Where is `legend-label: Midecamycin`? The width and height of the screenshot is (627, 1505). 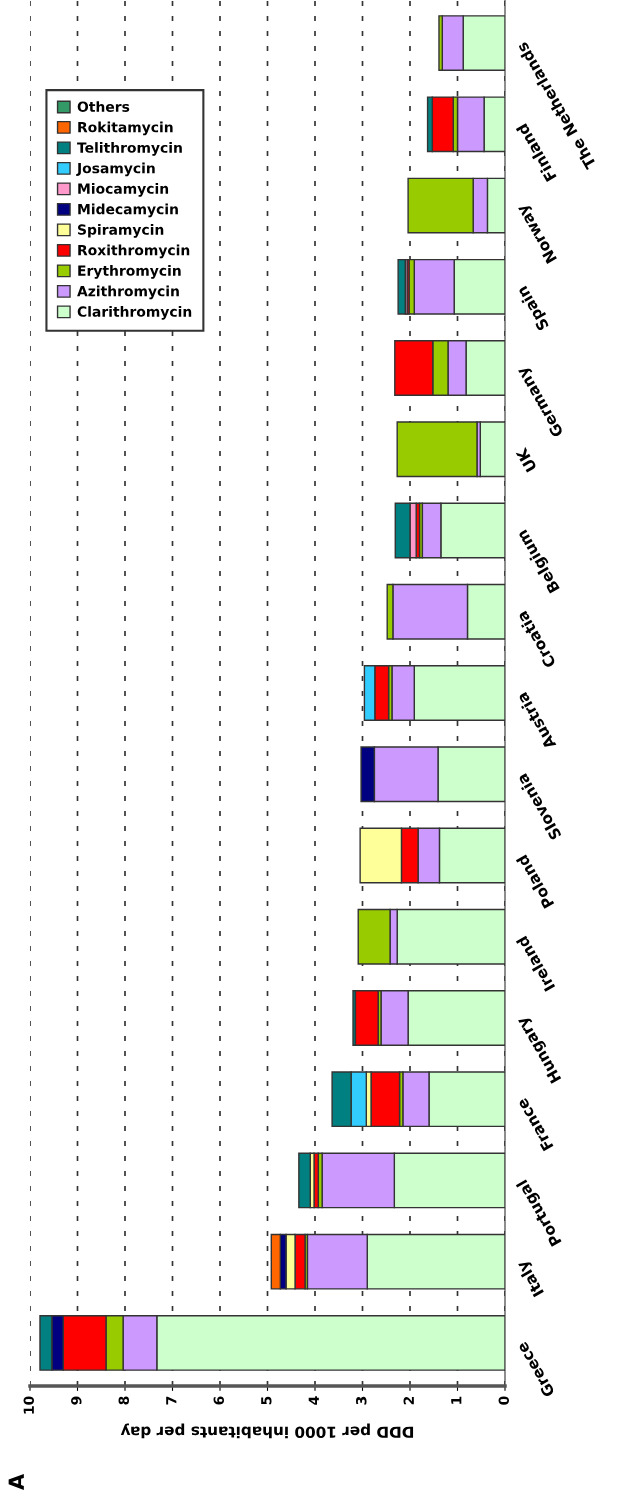 legend-label: Midecamycin is located at coordinates (128, 210).